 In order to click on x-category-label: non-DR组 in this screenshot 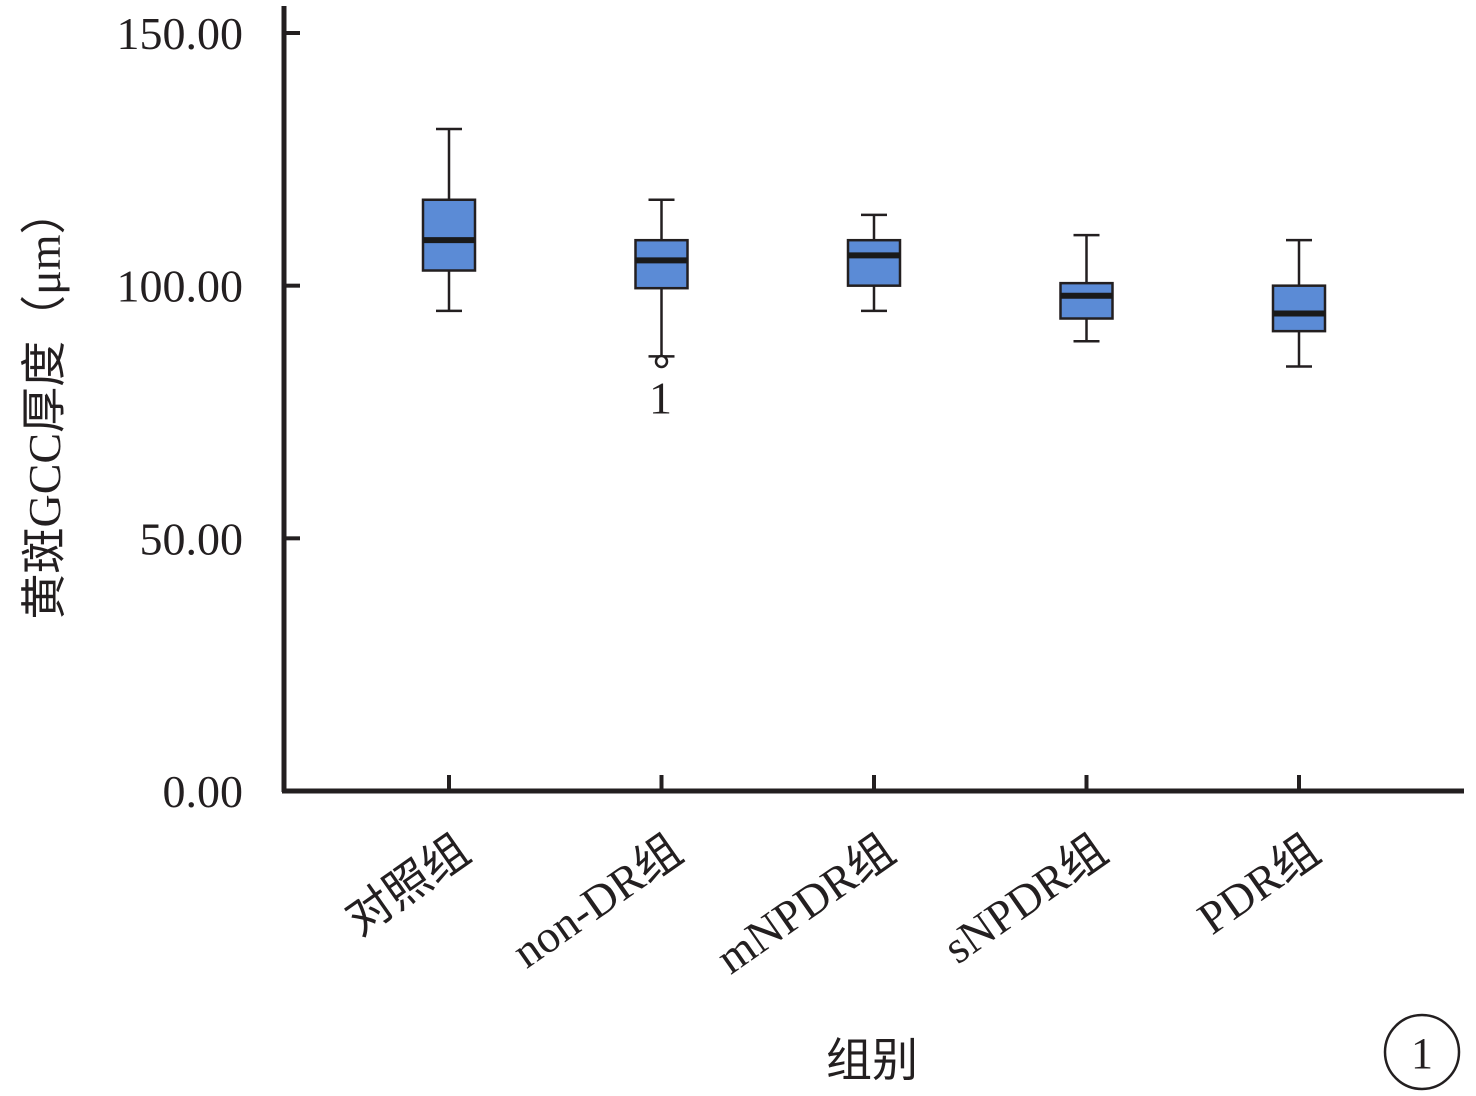, I will do `click(597, 900)`.